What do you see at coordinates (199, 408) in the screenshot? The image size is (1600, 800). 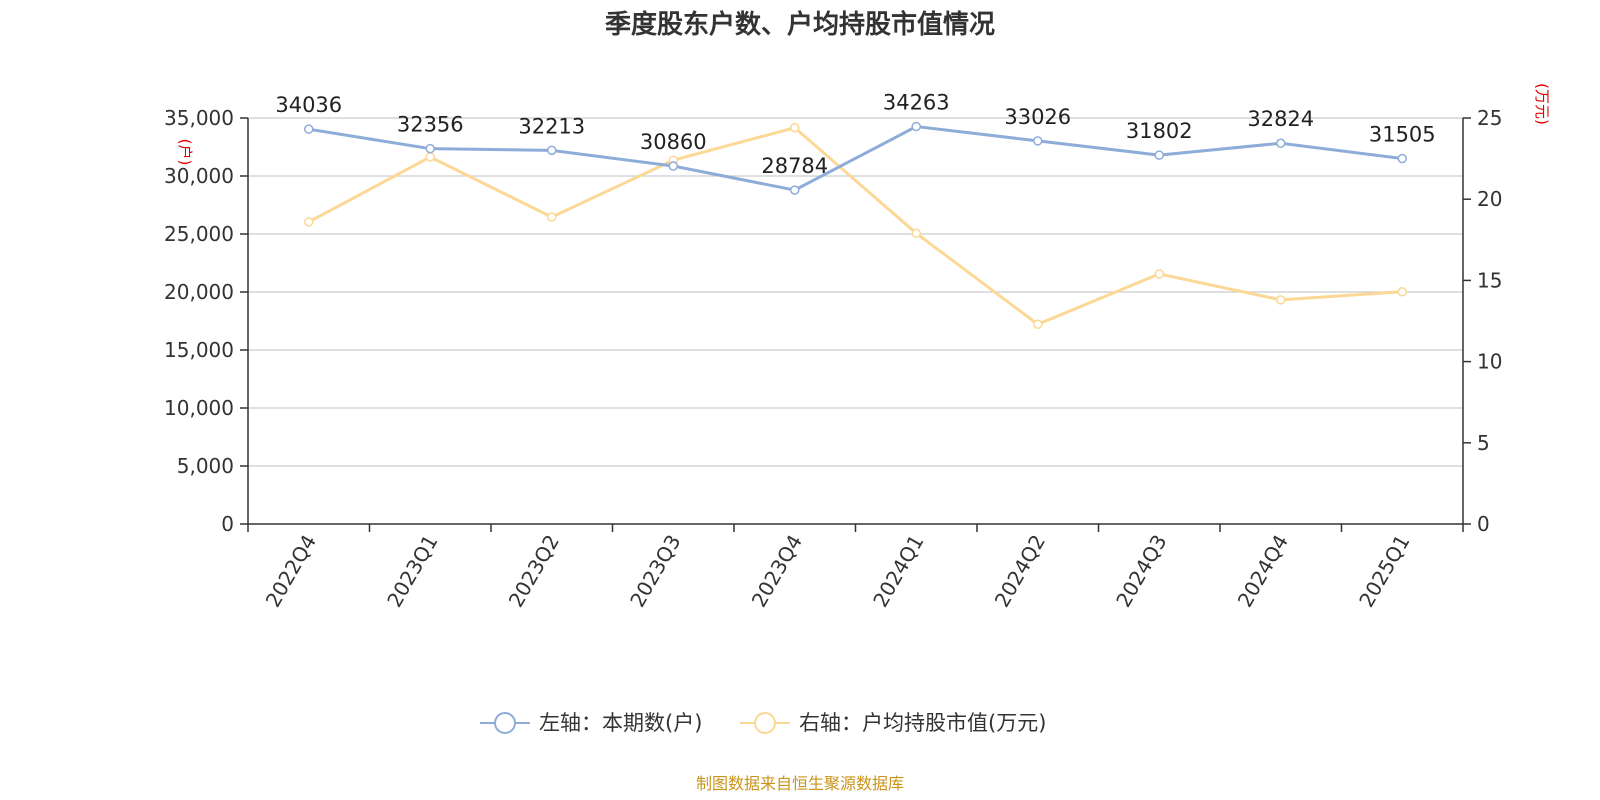 I see `left-tick-label: 10,000` at bounding box center [199, 408].